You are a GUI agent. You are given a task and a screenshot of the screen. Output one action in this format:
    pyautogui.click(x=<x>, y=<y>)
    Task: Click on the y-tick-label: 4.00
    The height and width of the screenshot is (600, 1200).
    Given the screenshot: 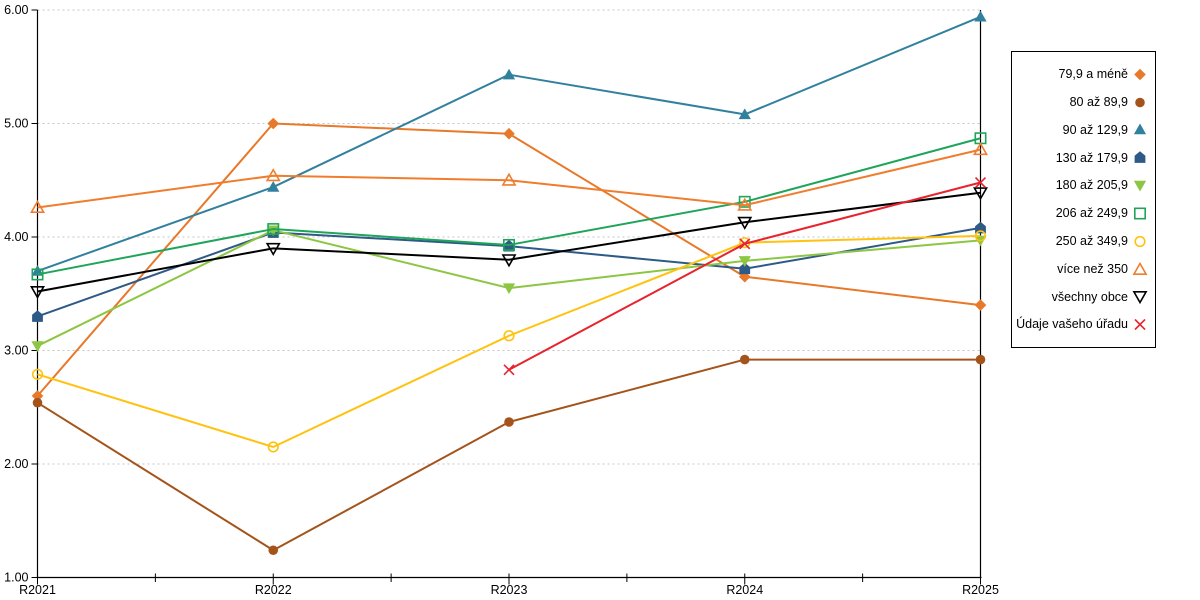 What is the action you would take?
    pyautogui.click(x=16, y=237)
    